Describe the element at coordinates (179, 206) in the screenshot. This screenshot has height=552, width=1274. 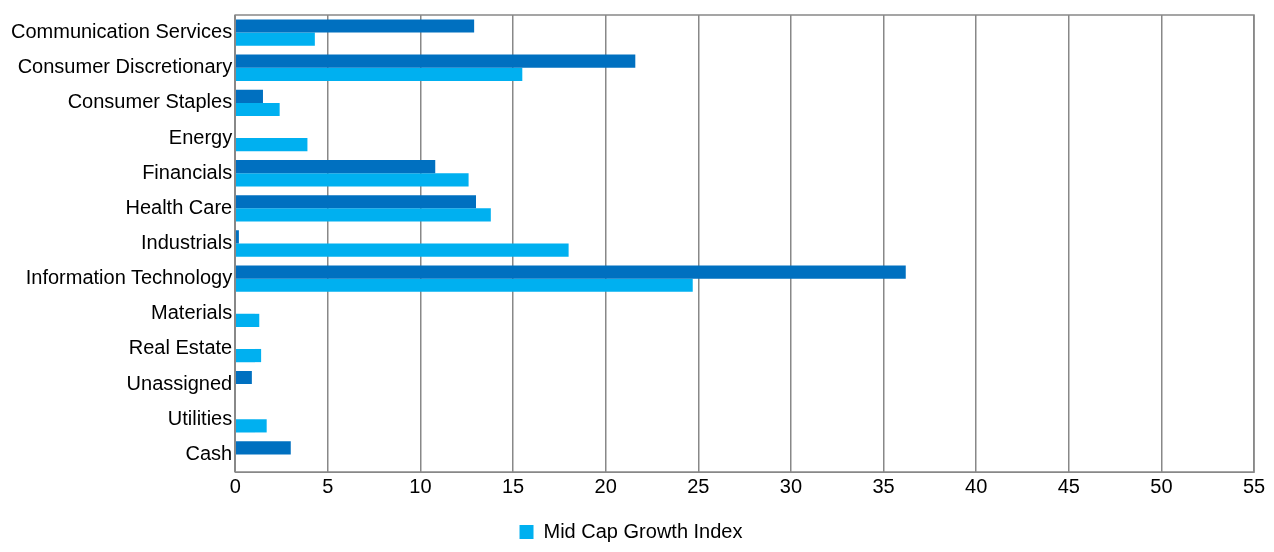
I see `y-tick-label: Health Care` at that location.